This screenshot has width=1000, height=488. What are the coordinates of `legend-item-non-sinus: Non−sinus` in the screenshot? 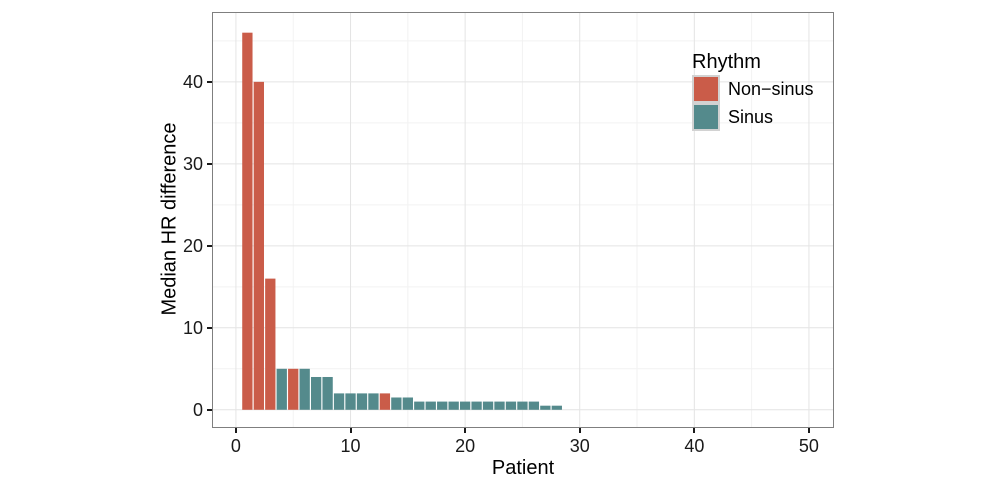 It's located at (753, 89).